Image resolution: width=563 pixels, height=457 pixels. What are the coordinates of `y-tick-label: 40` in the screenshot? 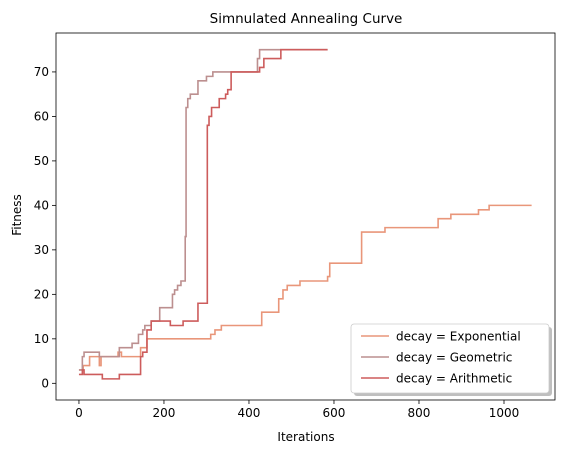 It's located at (41, 206).